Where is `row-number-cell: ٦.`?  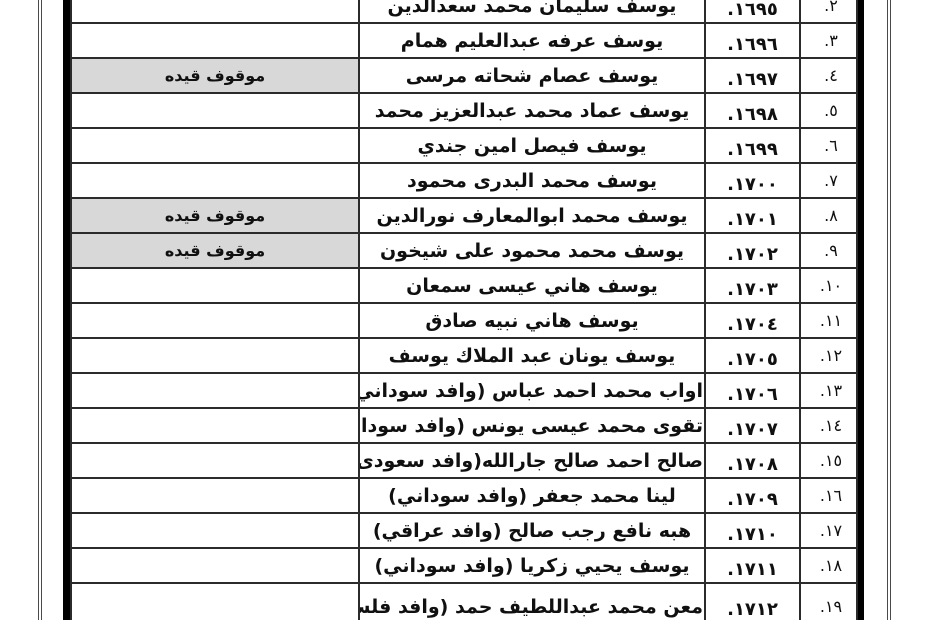 row-number-cell: ٦. is located at coordinates (828, 145).